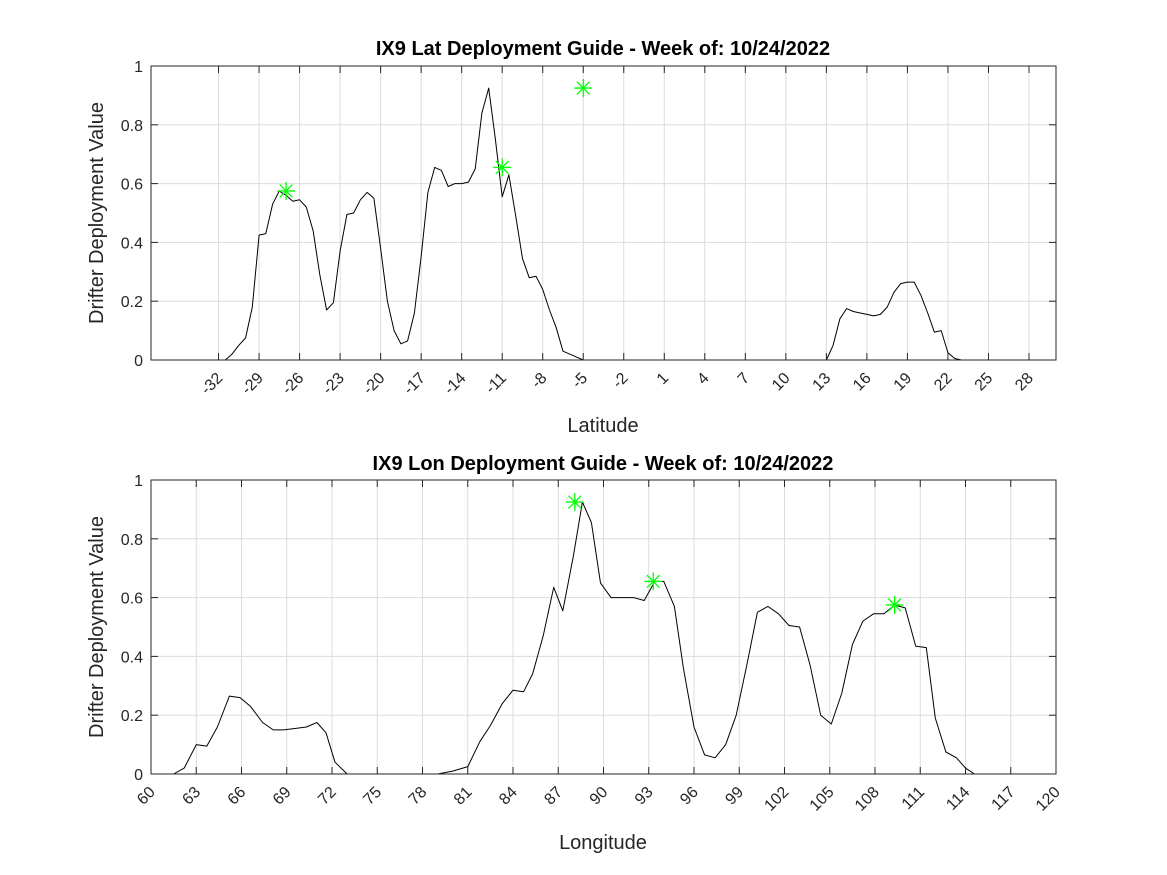 Image resolution: width=1167 pixels, height=875 pixels. I want to click on lat-x-tick-label: -11, so click(496, 384).